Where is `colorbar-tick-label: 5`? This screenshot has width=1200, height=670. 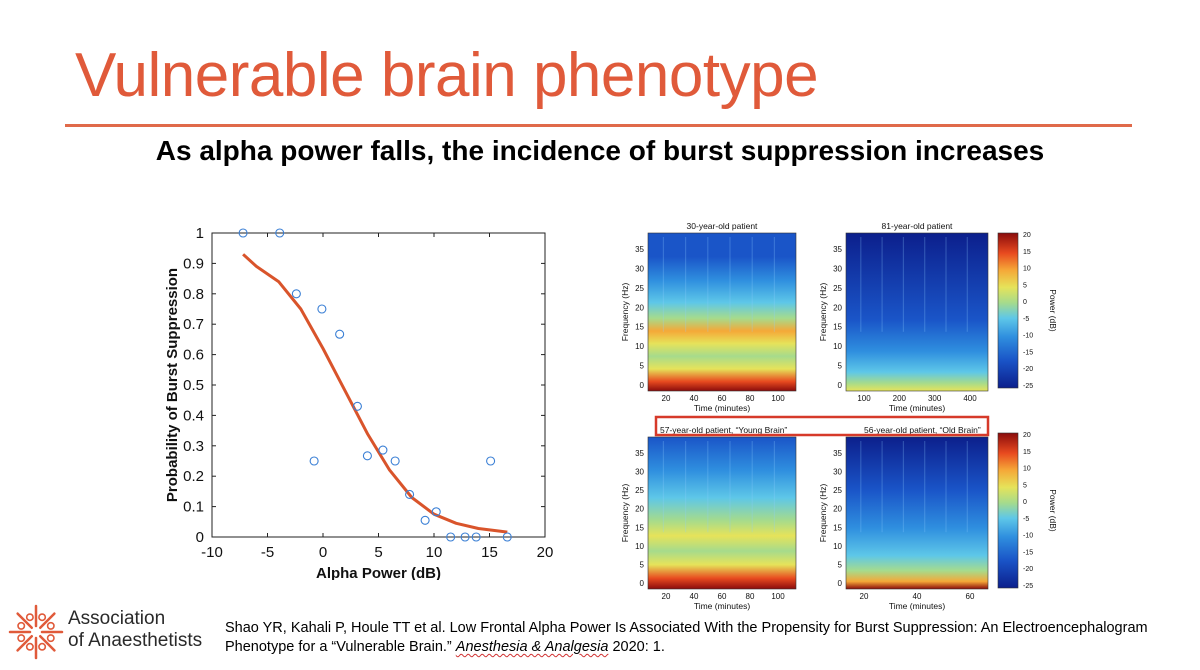 colorbar-tick-label: 5 is located at coordinates (1025, 285).